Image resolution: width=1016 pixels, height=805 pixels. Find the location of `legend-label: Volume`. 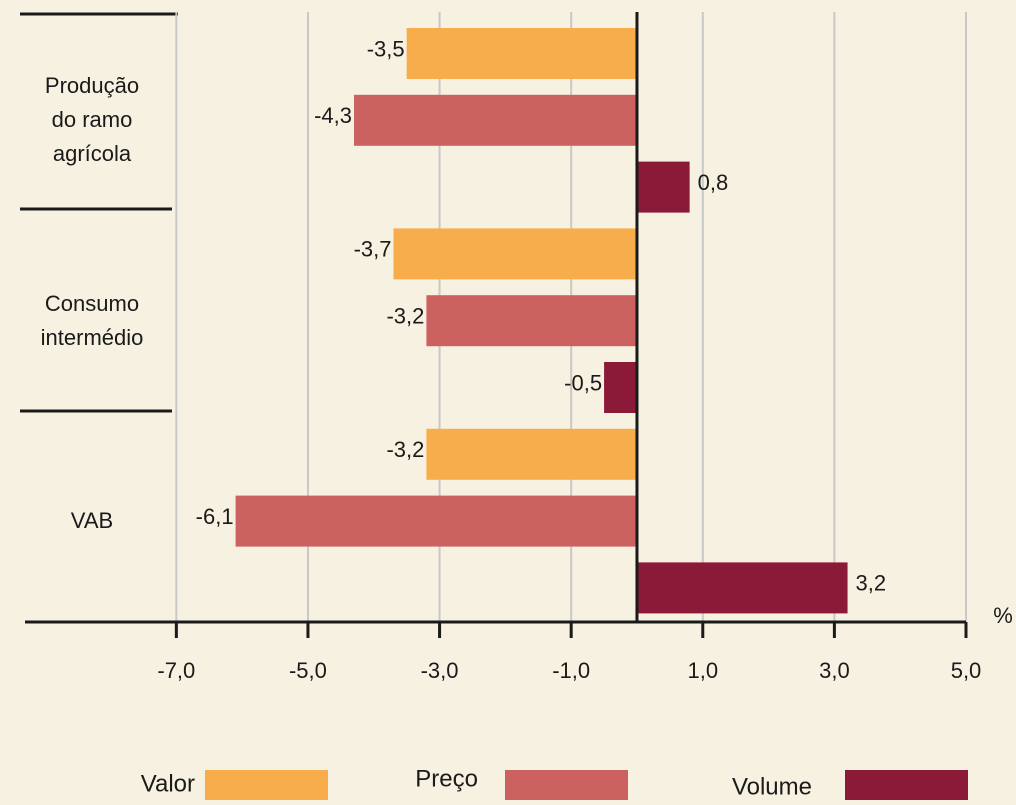

legend-label: Volume is located at coordinates (772, 786).